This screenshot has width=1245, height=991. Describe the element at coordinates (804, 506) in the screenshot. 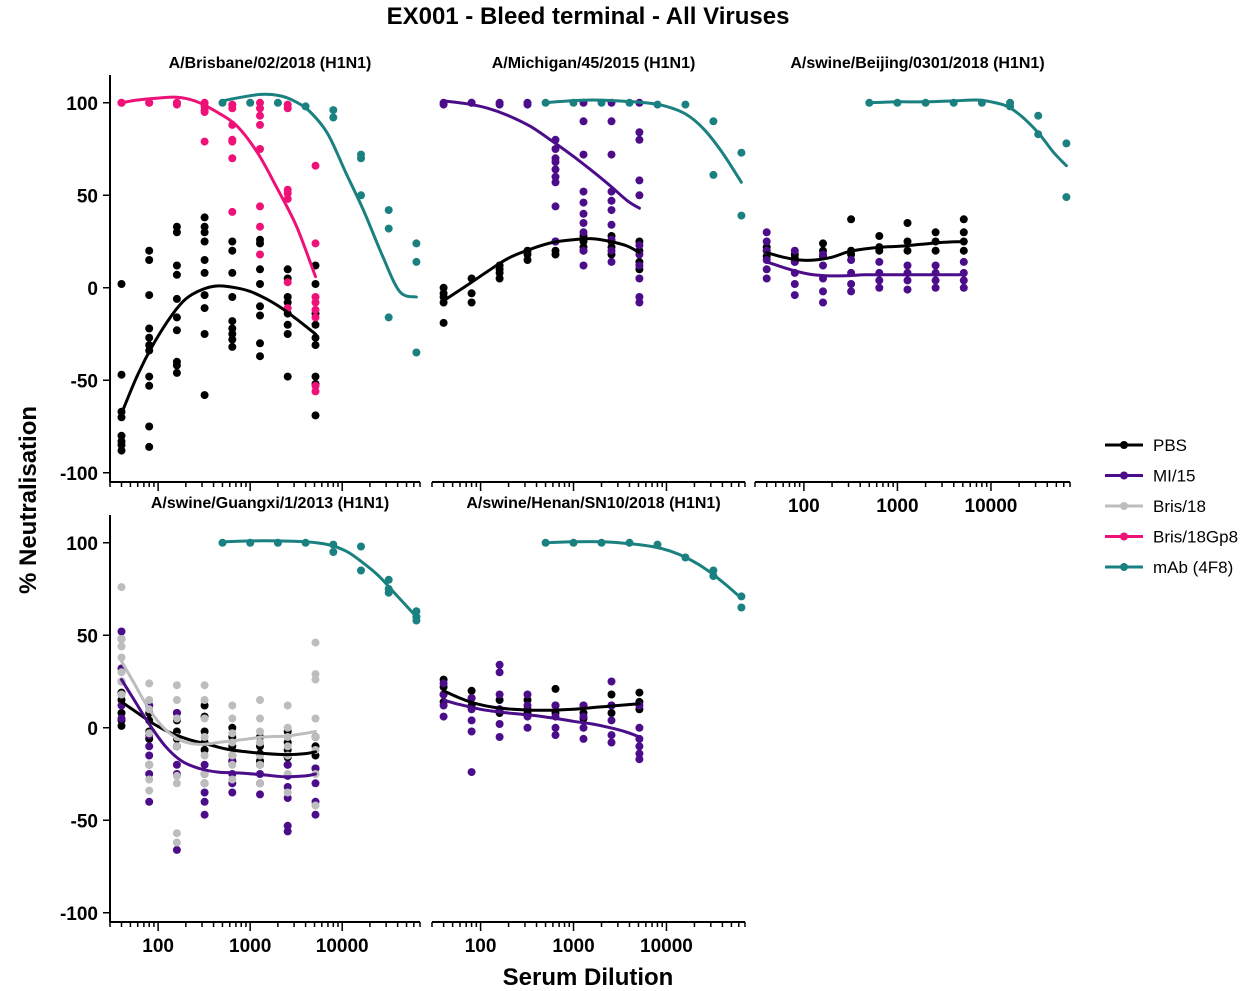

I see `x-tick-label: 100` at that location.